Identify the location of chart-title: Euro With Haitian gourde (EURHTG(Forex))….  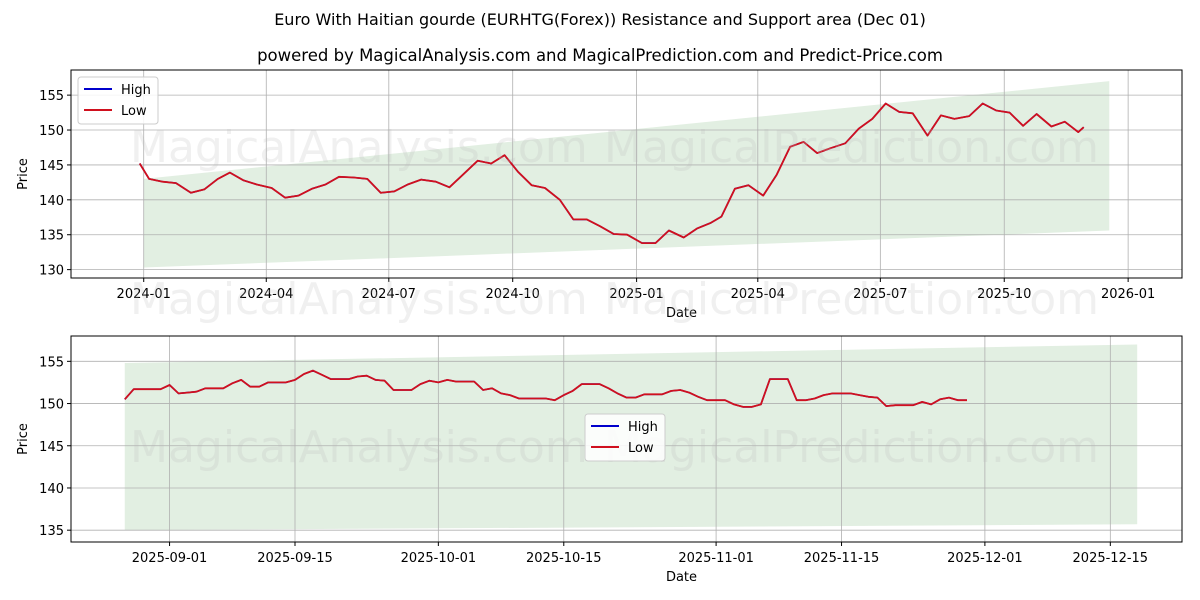
(600, 19).